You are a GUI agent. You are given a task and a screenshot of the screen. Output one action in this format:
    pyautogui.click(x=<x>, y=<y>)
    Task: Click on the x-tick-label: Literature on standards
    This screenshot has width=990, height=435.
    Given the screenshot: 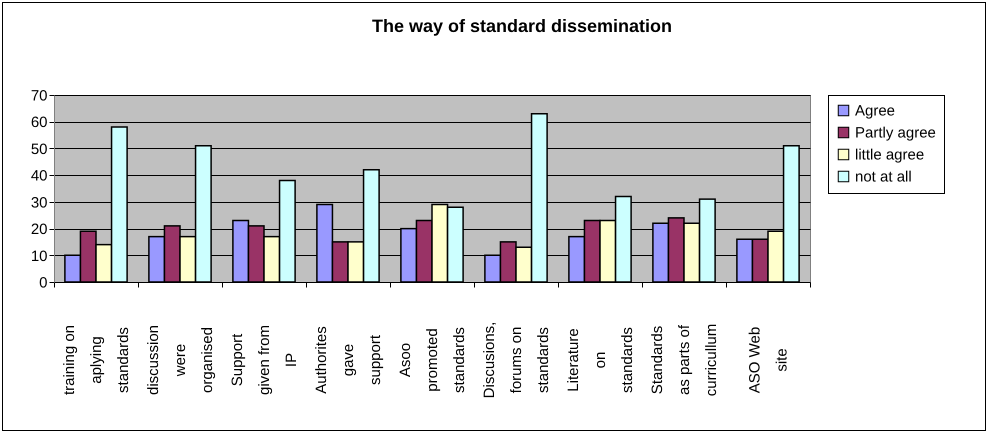 What is the action you would take?
    pyautogui.click(x=600, y=360)
    